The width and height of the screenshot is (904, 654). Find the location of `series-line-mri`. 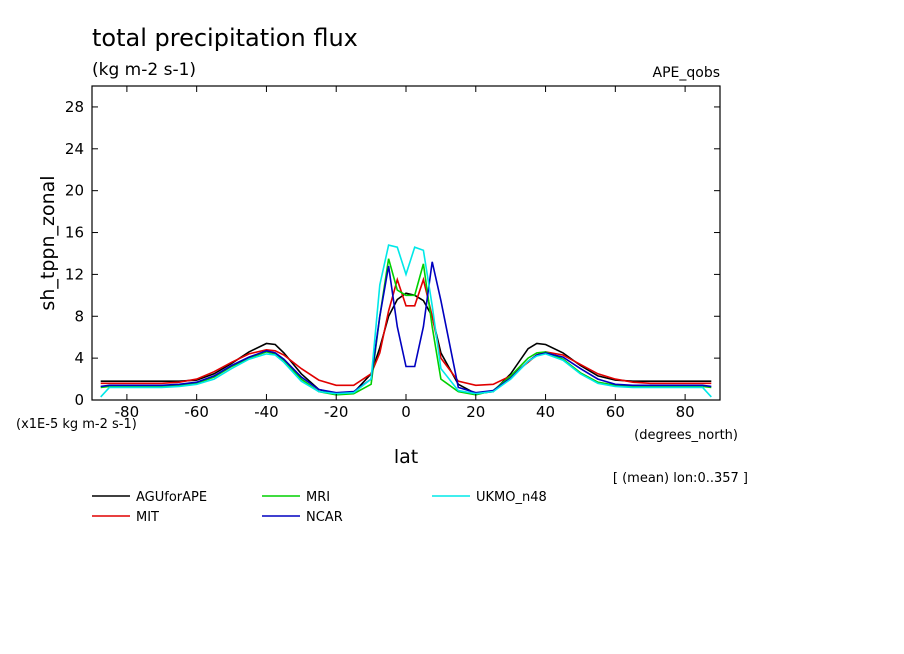

series-line-mri is located at coordinates (406, 327).